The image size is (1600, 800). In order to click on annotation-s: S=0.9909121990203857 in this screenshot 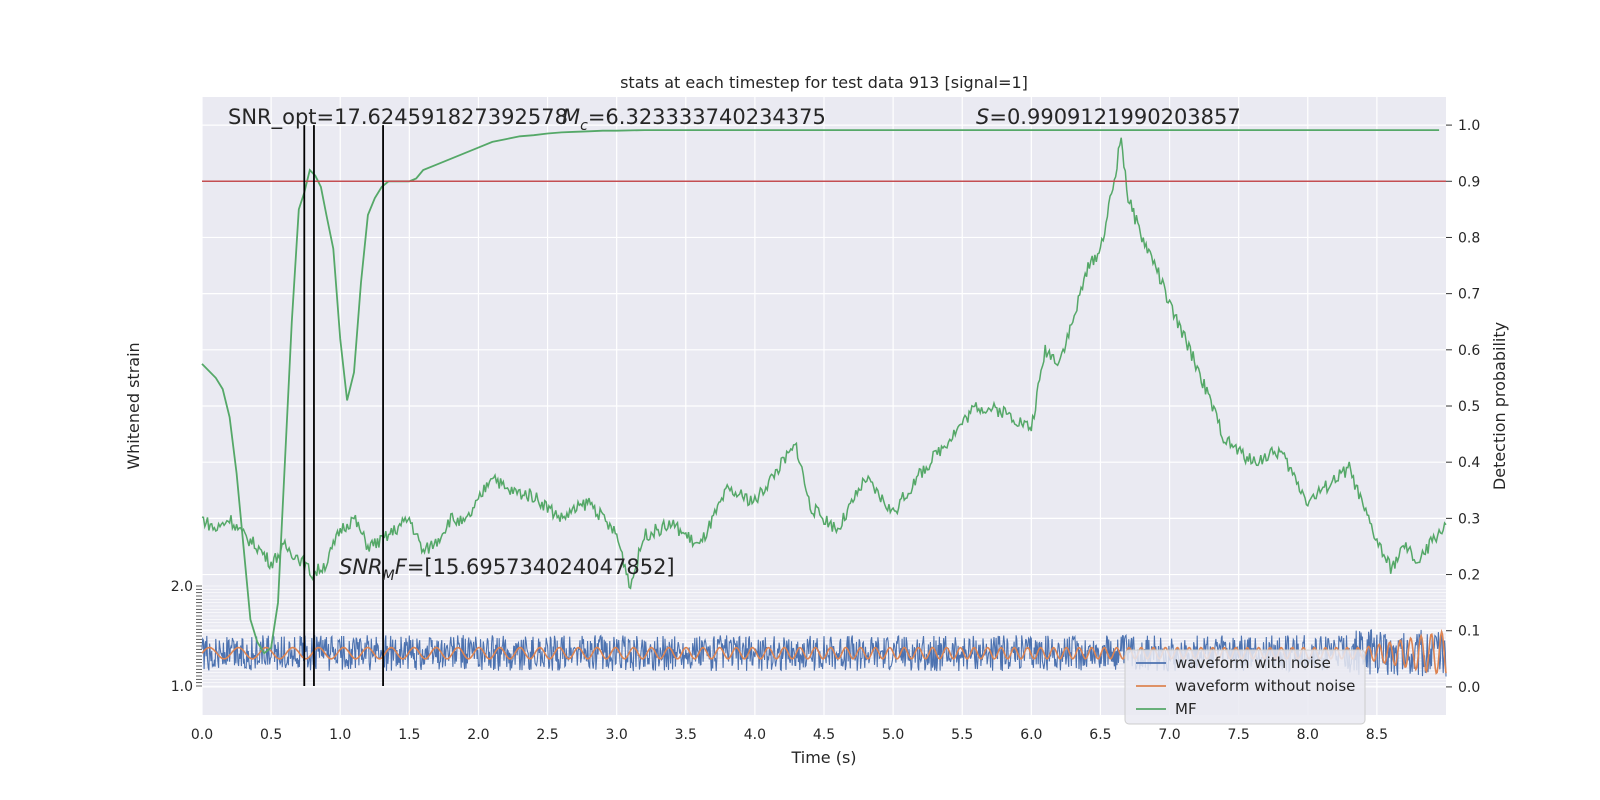, I will do `click(1108, 117)`.